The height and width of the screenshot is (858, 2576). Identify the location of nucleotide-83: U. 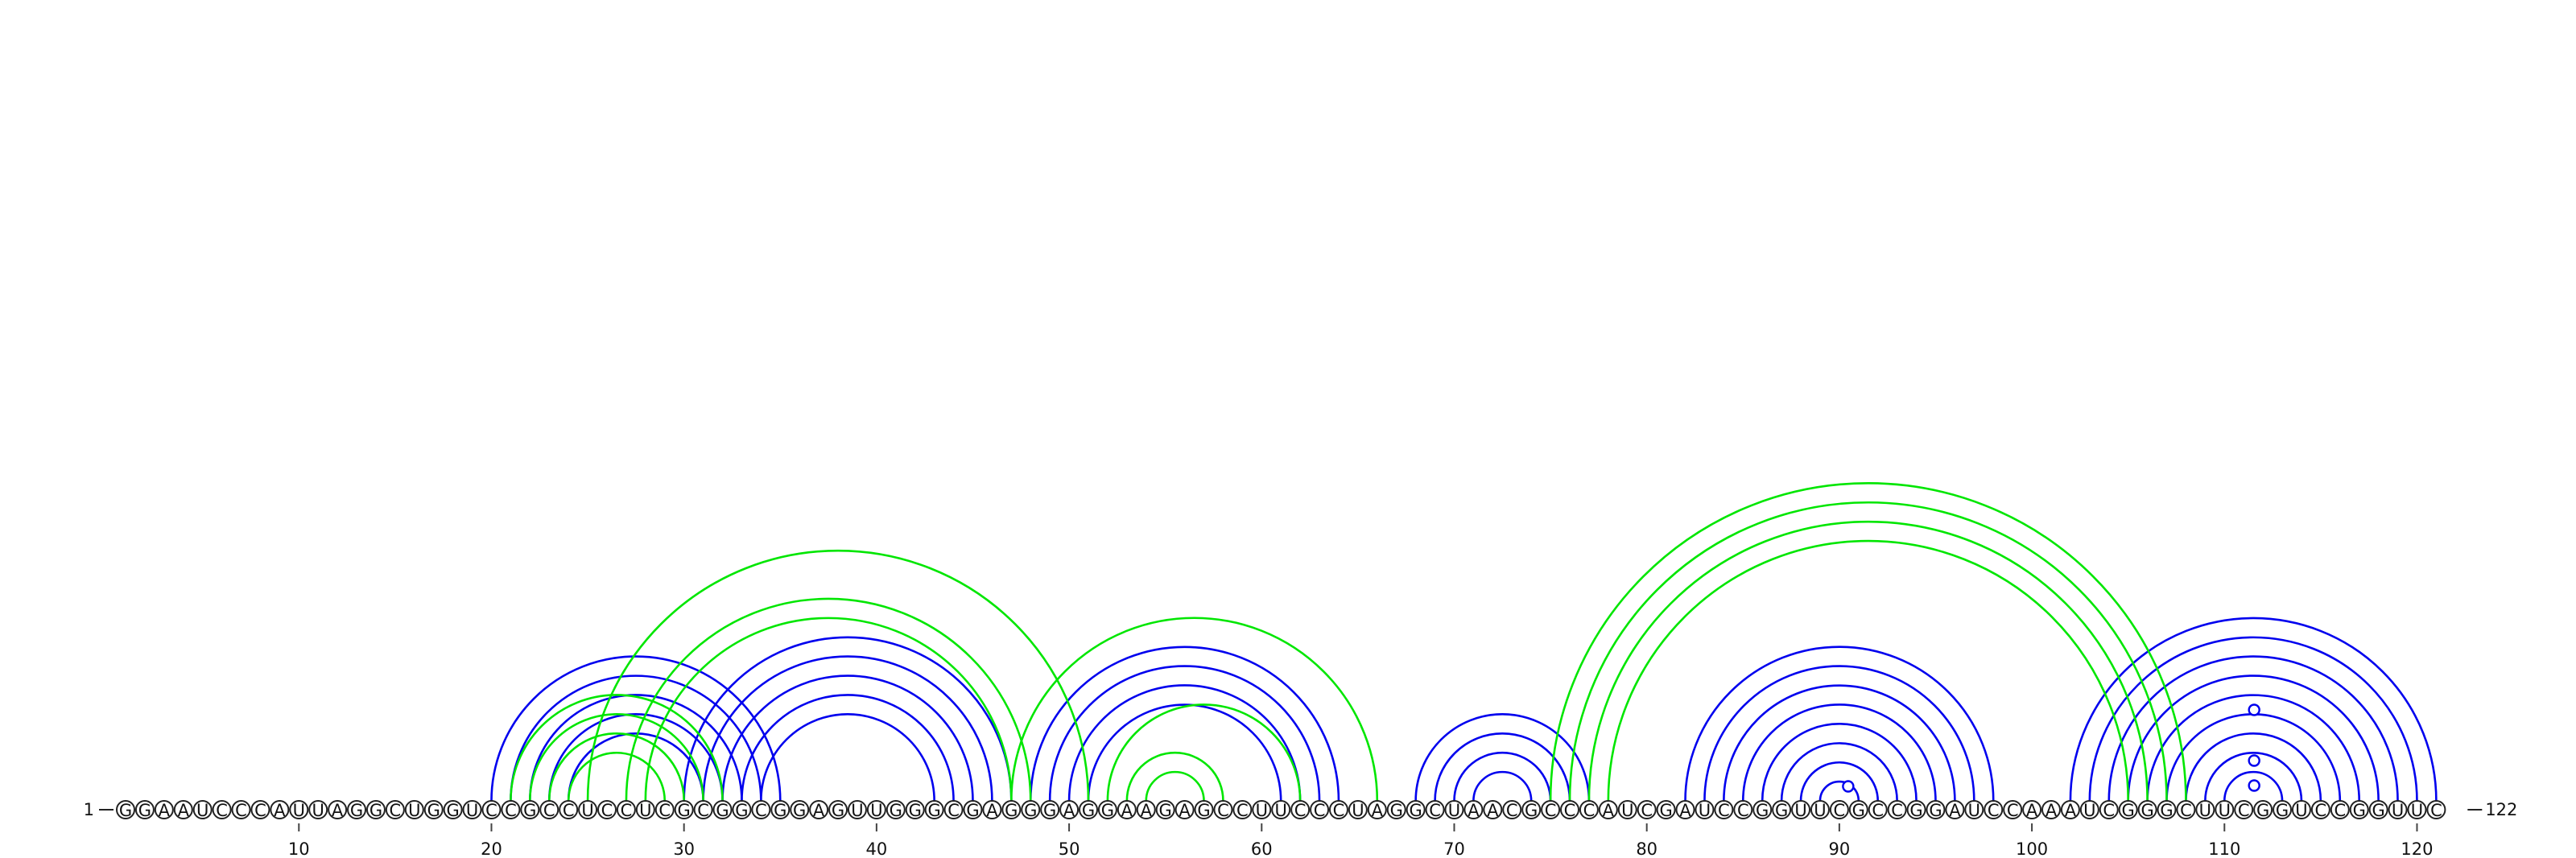
(1705, 810).